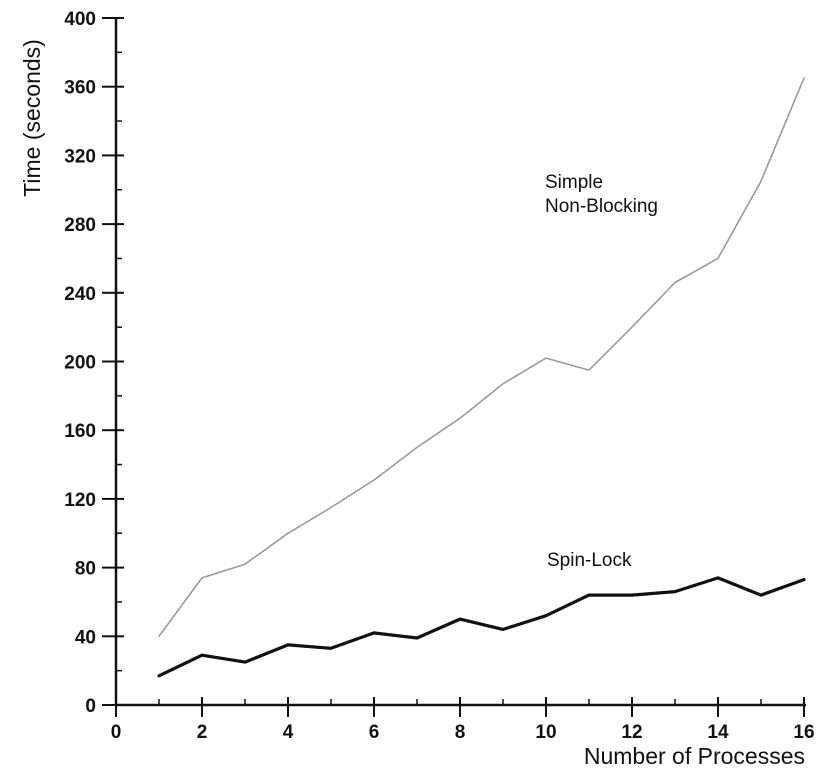 This screenshot has height=775, width=821. I want to click on x-tick-label: 10, so click(545, 732).